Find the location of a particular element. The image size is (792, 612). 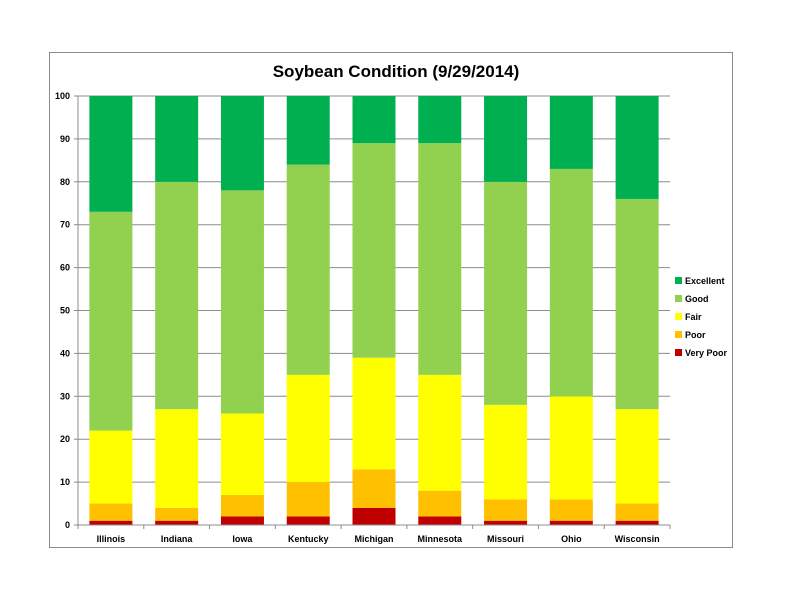

x-tick-label: Iowa is located at coordinates (242, 539).